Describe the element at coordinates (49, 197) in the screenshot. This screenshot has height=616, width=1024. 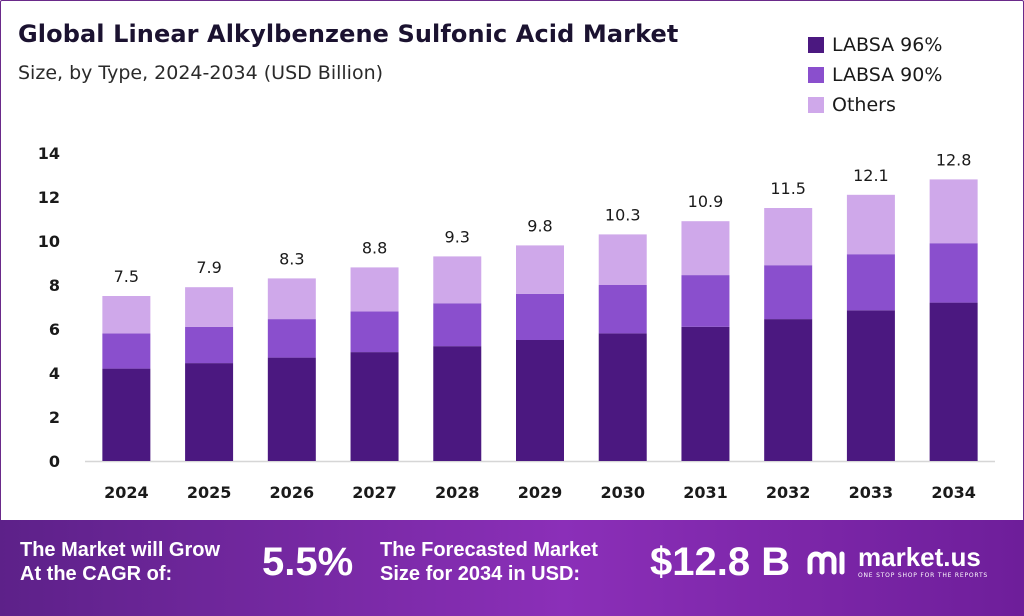
I see `y-tick-label: 12` at that location.